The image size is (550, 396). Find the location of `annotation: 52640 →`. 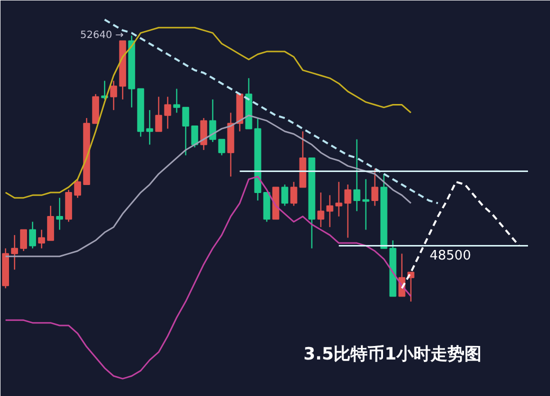

annotation: 52640 → is located at coordinates (102, 36).